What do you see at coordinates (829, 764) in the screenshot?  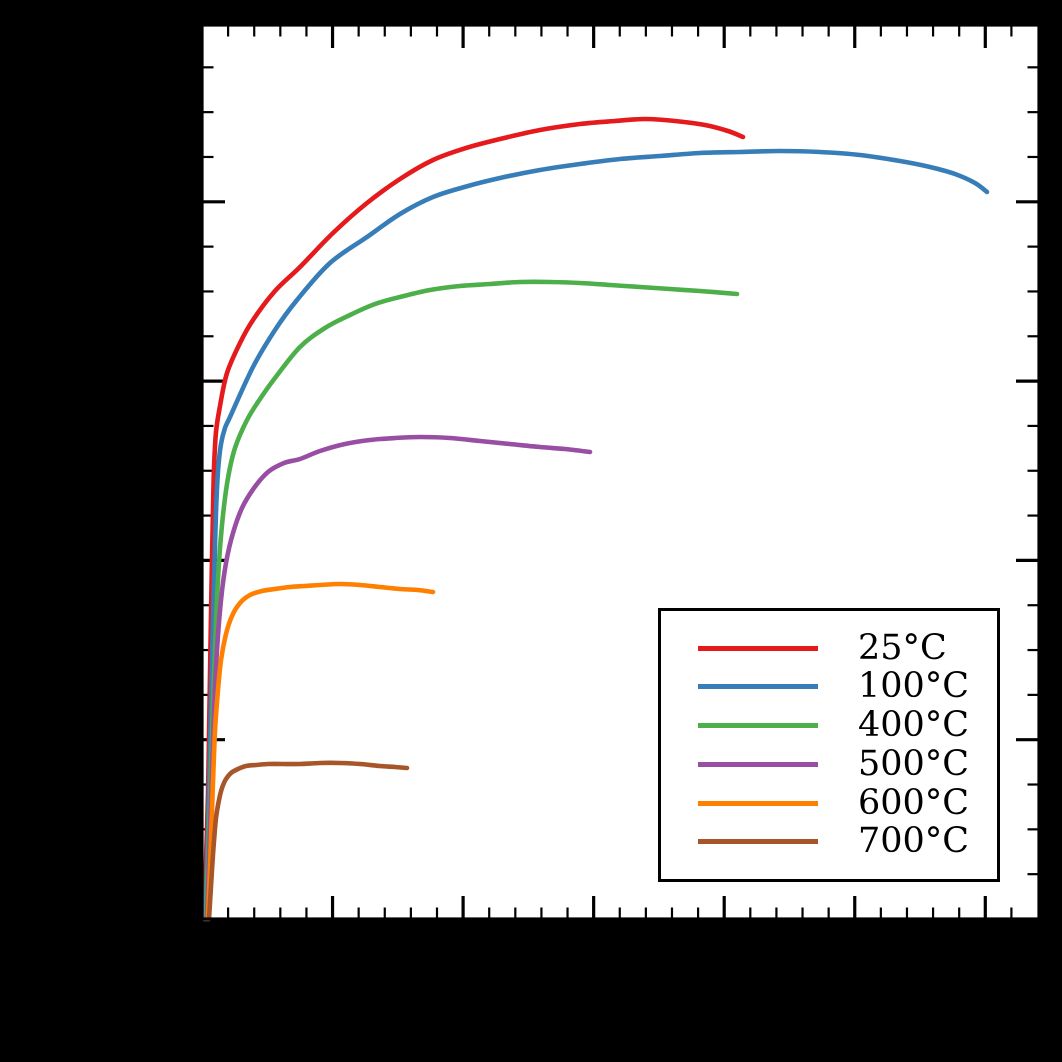 I see `legend-row-500c: 500°C` at bounding box center [829, 764].